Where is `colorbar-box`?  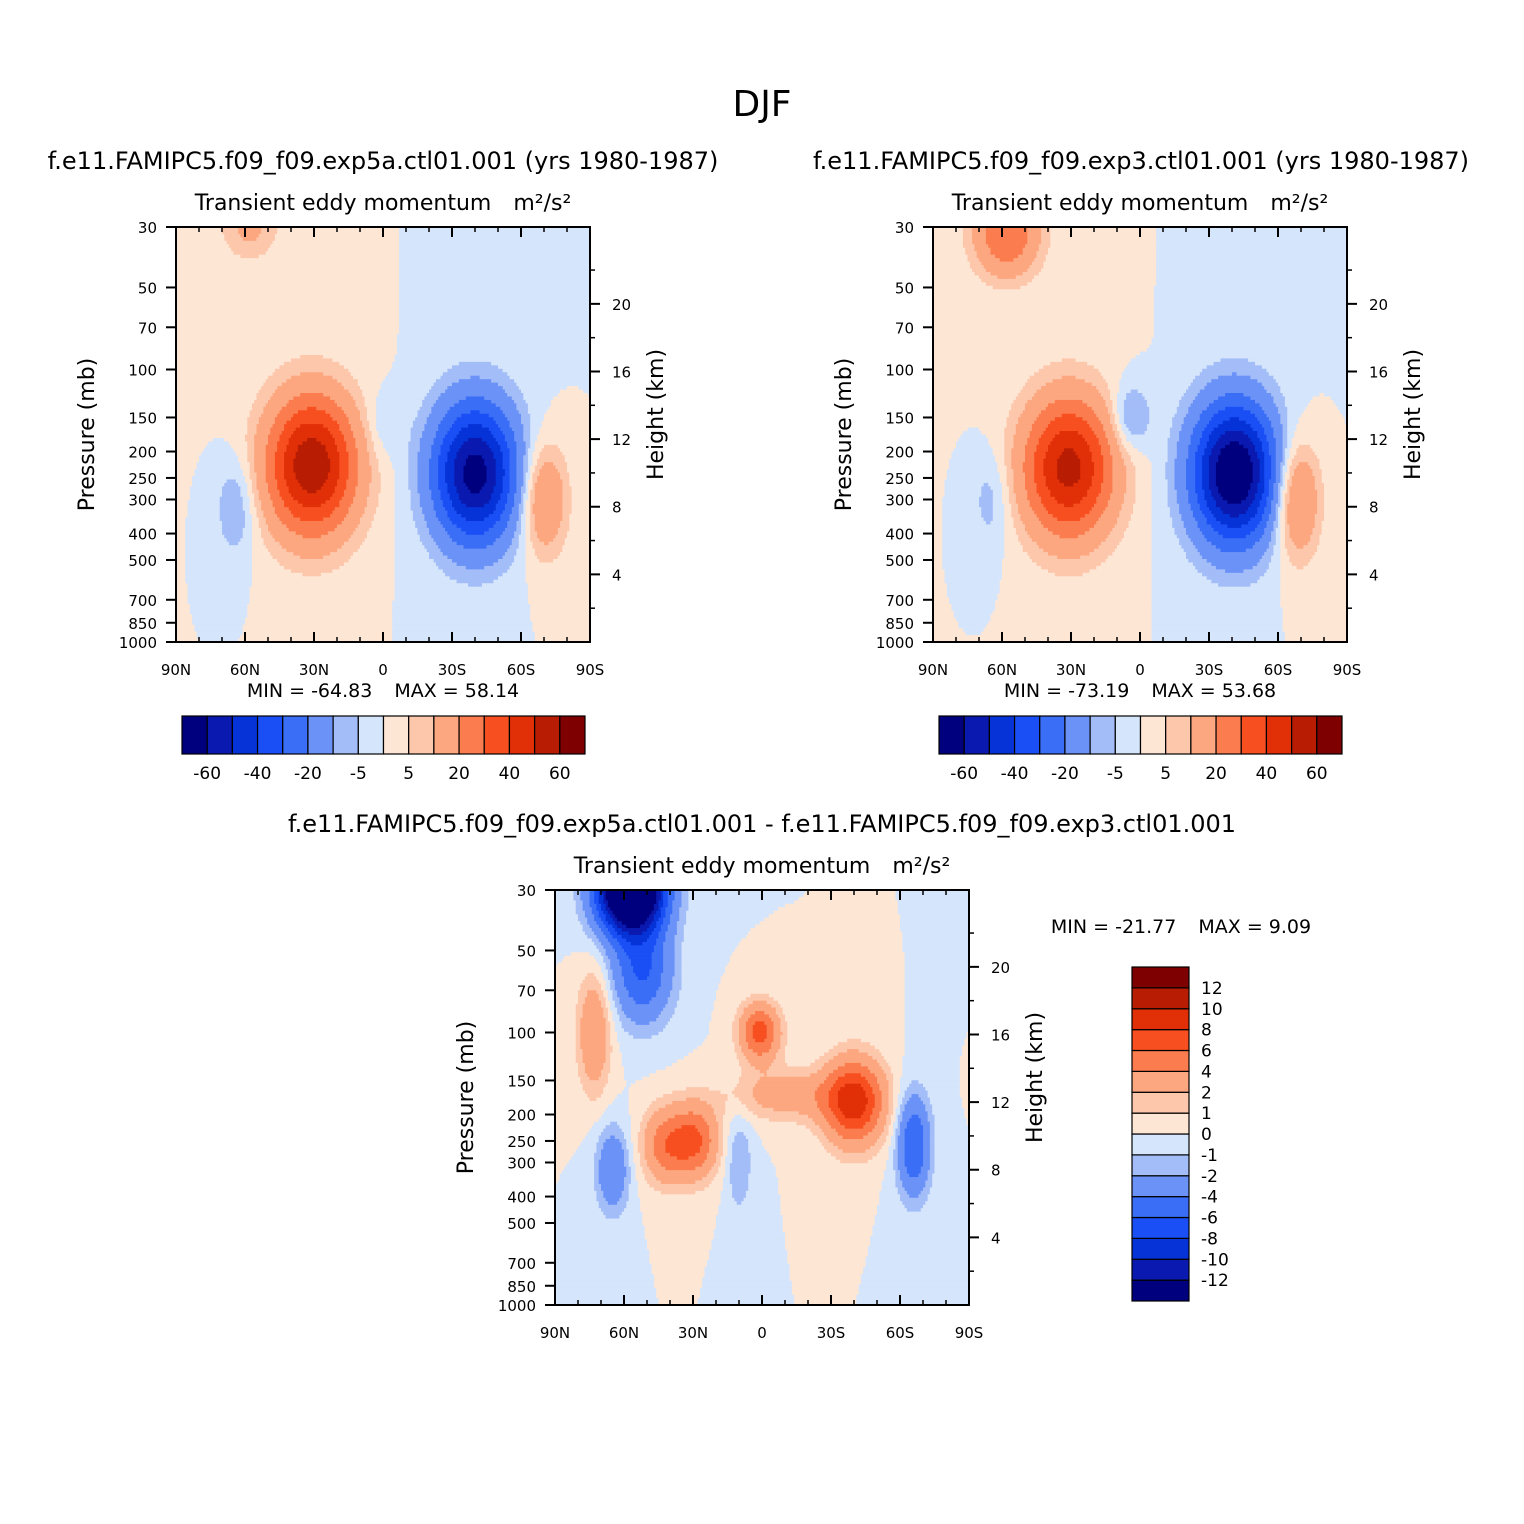
colorbar-box is located at coordinates (371, 735).